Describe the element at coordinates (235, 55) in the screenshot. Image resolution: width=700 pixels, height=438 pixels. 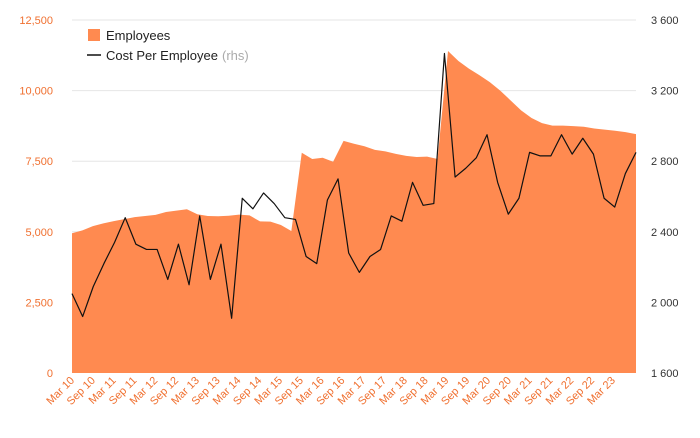
I see `legend-cost-suffix: (rhs)` at that location.